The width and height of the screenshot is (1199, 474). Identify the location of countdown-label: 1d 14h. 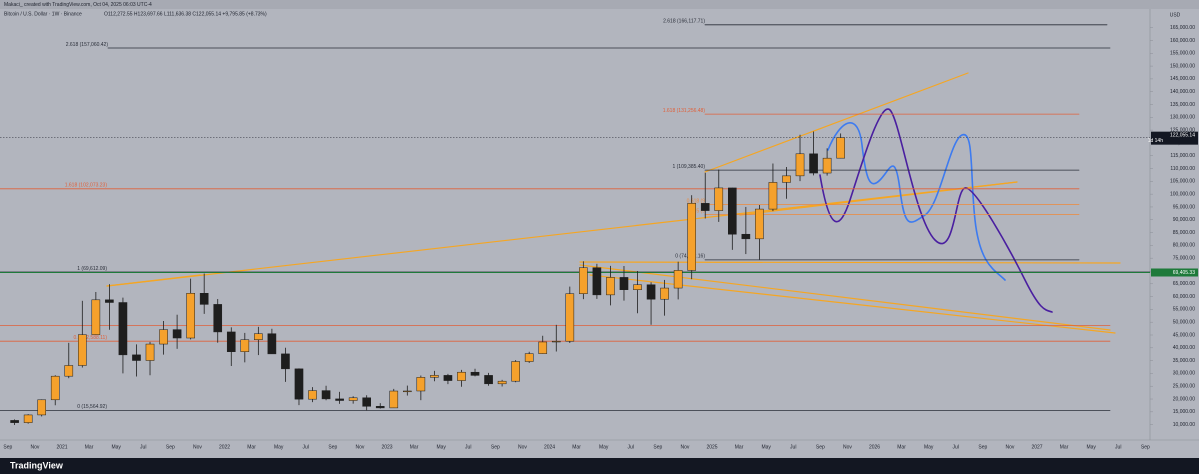
(1156, 141).